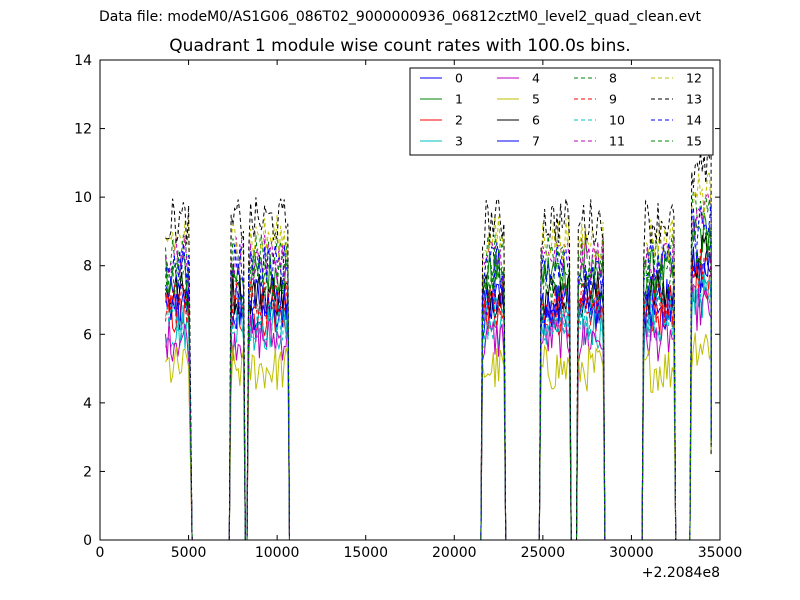 This screenshot has width=800, height=600. I want to click on legend-label-1: 1, so click(459, 99).